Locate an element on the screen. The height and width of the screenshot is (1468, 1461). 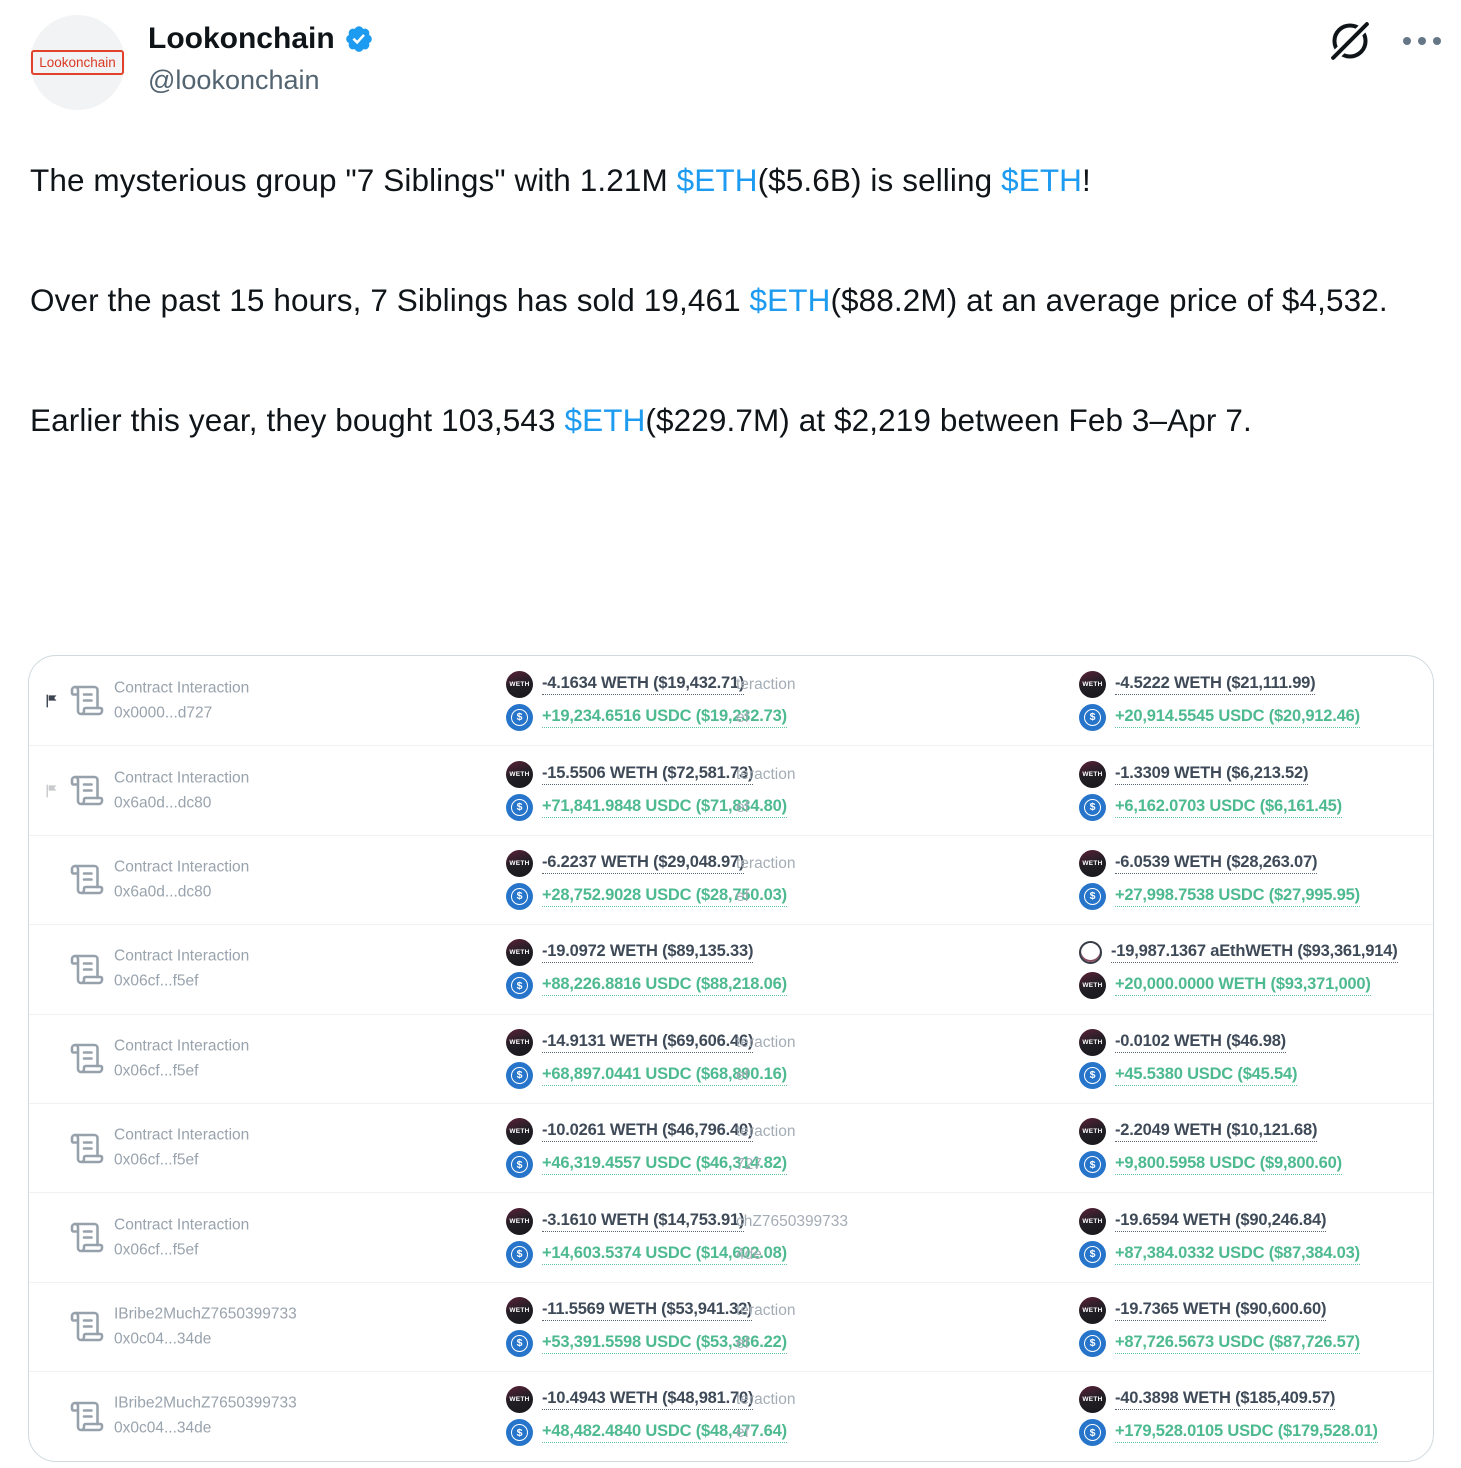
usdc-in-amount: +28,752.9028 USDC ($28,750.03) is located at coordinates (664, 896).